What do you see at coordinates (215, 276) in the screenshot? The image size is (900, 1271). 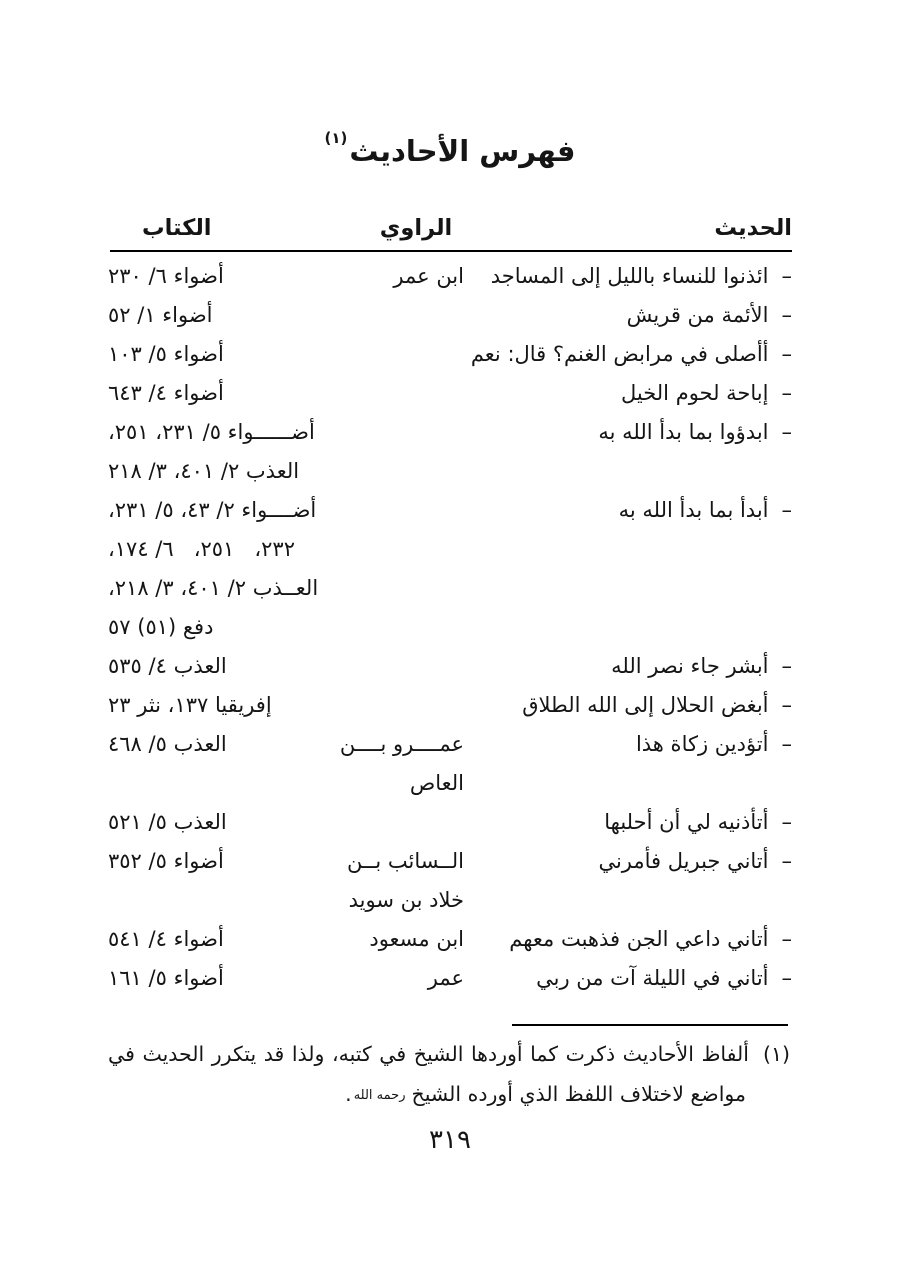 I see `book-cell: أضواء ٦/ ٢٣٠` at bounding box center [215, 276].